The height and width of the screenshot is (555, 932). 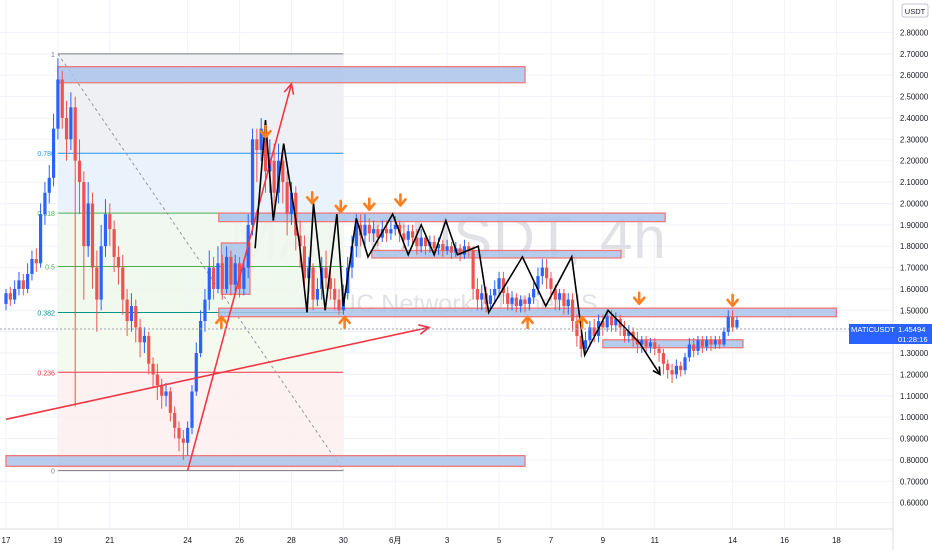 What do you see at coordinates (914, 439) in the screenshot?
I see `y-tick-label: 0.90000` at bounding box center [914, 439].